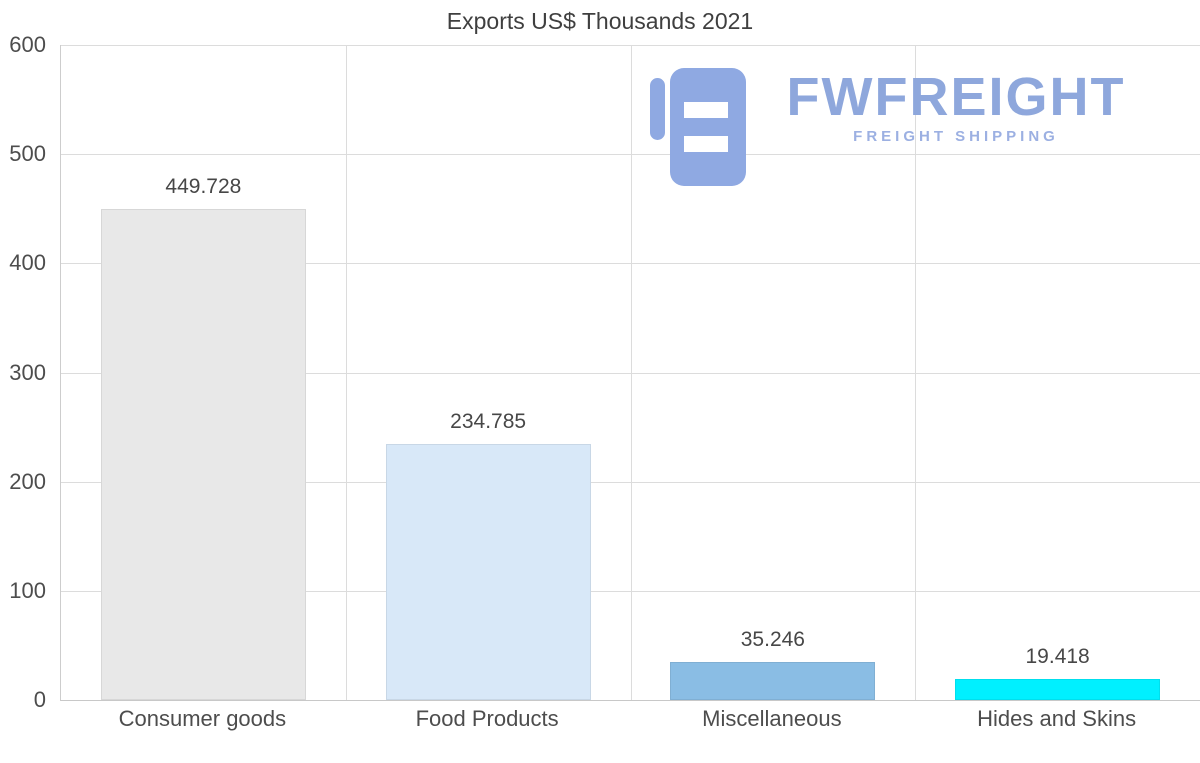 Image resolution: width=1200 pixels, height=763 pixels. What do you see at coordinates (1057, 718) in the screenshot?
I see `x-tick-label-hides-and-skins: Hides and Skins` at bounding box center [1057, 718].